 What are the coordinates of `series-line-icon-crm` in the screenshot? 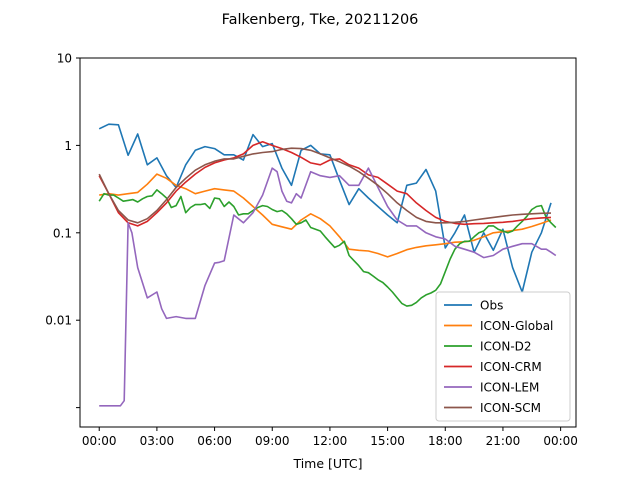 It's located at (325, 184).